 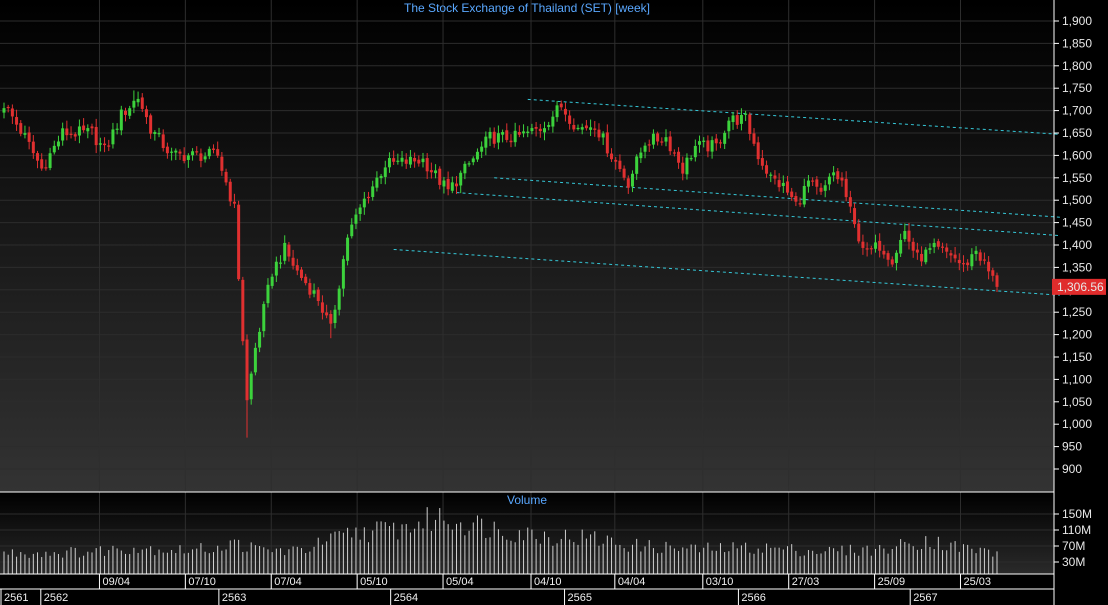 I want to click on price-tick-label: 1,450, so click(x=1077, y=223).